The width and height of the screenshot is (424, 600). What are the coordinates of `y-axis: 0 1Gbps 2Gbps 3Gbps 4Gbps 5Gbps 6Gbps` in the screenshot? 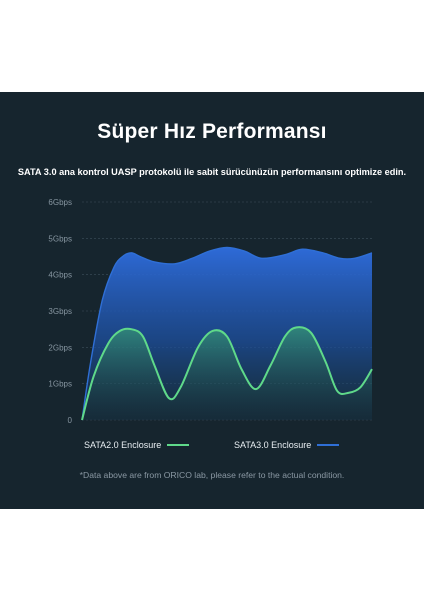 It's located at (60, 311).